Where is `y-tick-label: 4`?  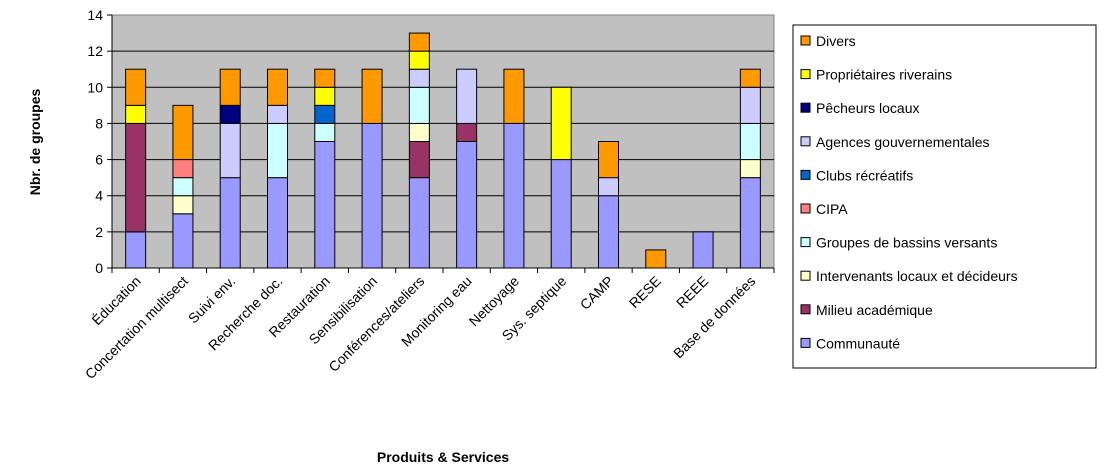 y-tick-label: 4 is located at coordinates (99, 196).